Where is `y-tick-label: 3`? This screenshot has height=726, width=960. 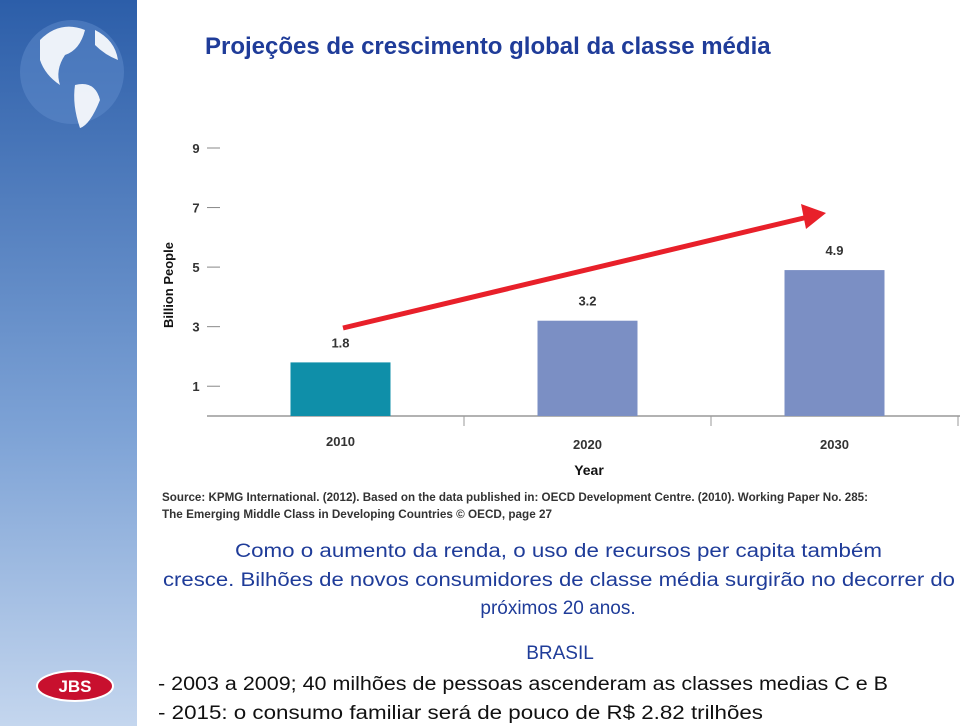 y-tick-label: 3 is located at coordinates (195, 327).